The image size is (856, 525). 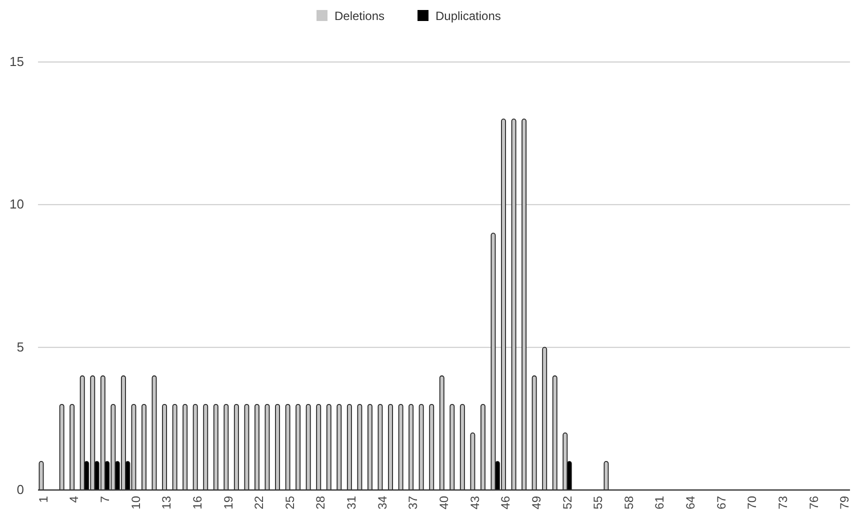 What do you see at coordinates (17, 204) in the screenshot?
I see `y-tick-label: 10` at bounding box center [17, 204].